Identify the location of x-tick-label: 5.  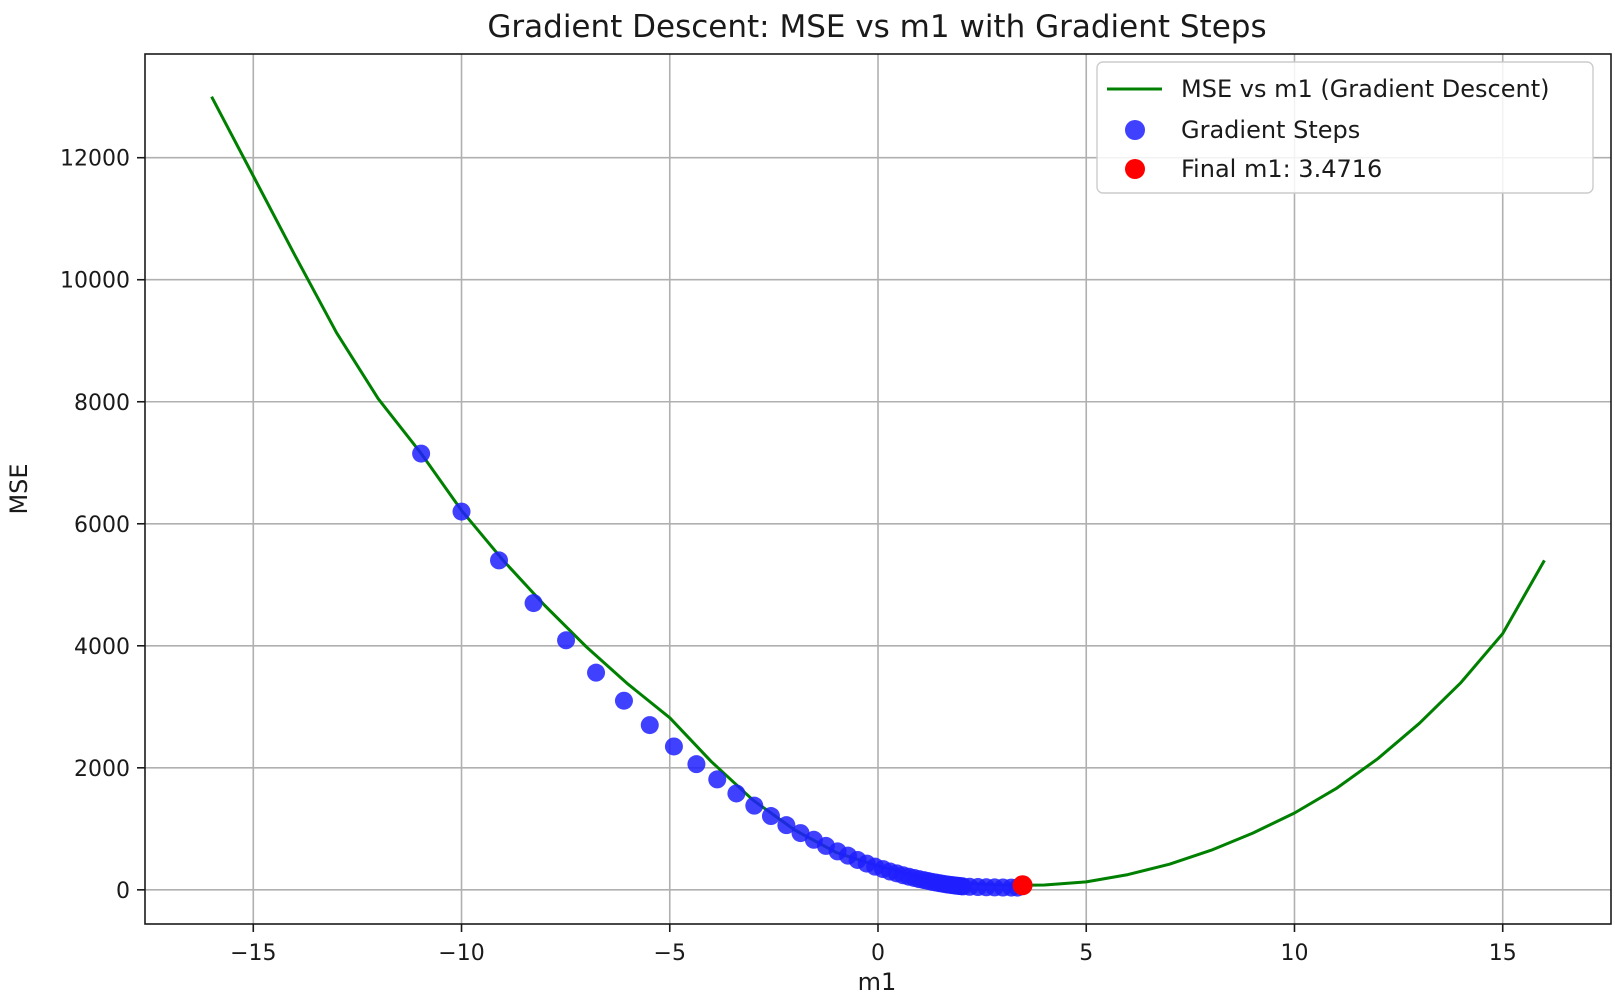
(1086, 953).